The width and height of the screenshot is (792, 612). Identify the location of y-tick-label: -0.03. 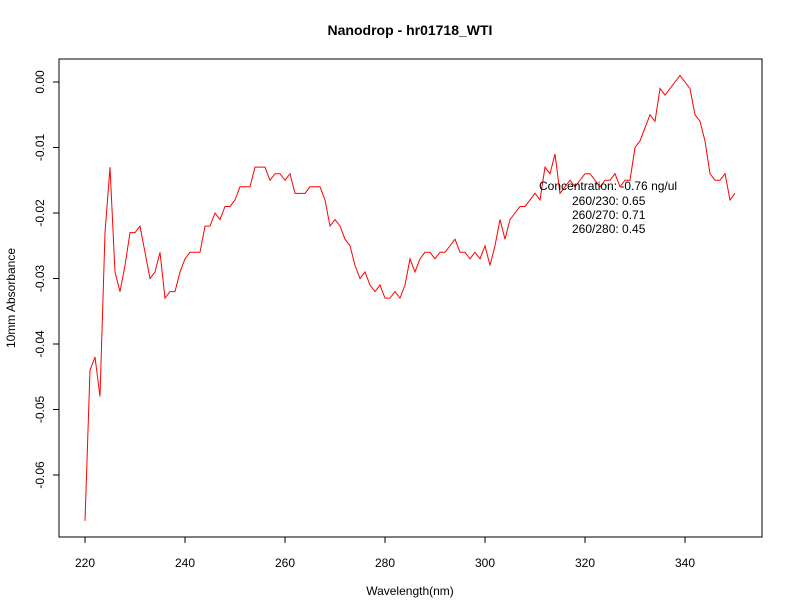
(40, 279).